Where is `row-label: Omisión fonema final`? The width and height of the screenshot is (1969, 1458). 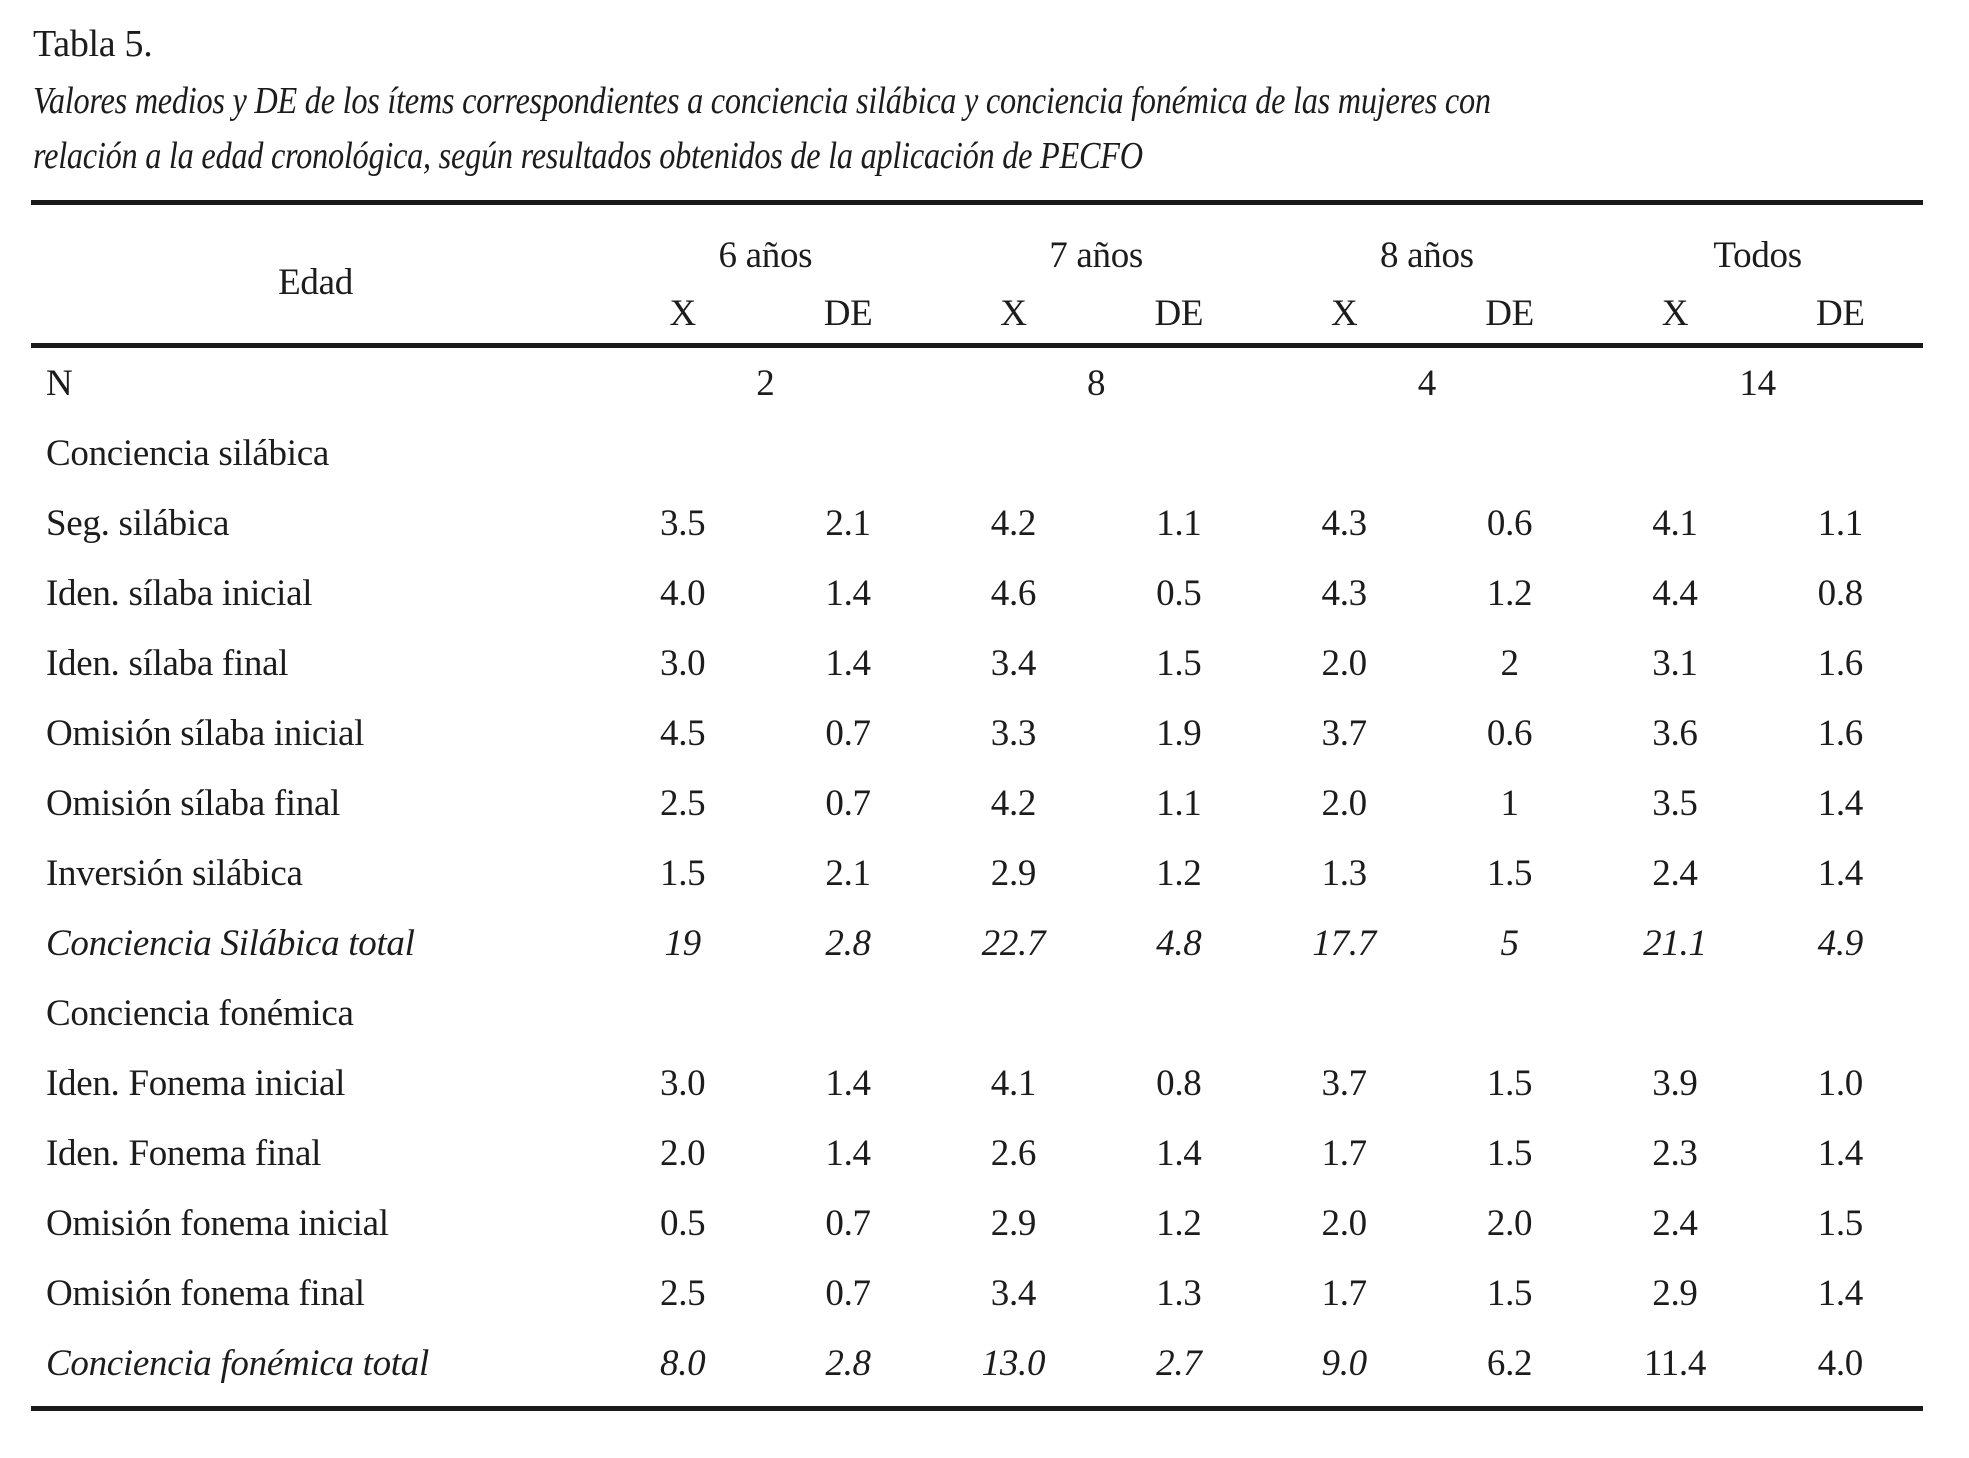
row-label: Omisión fonema final is located at coordinates (205, 1293).